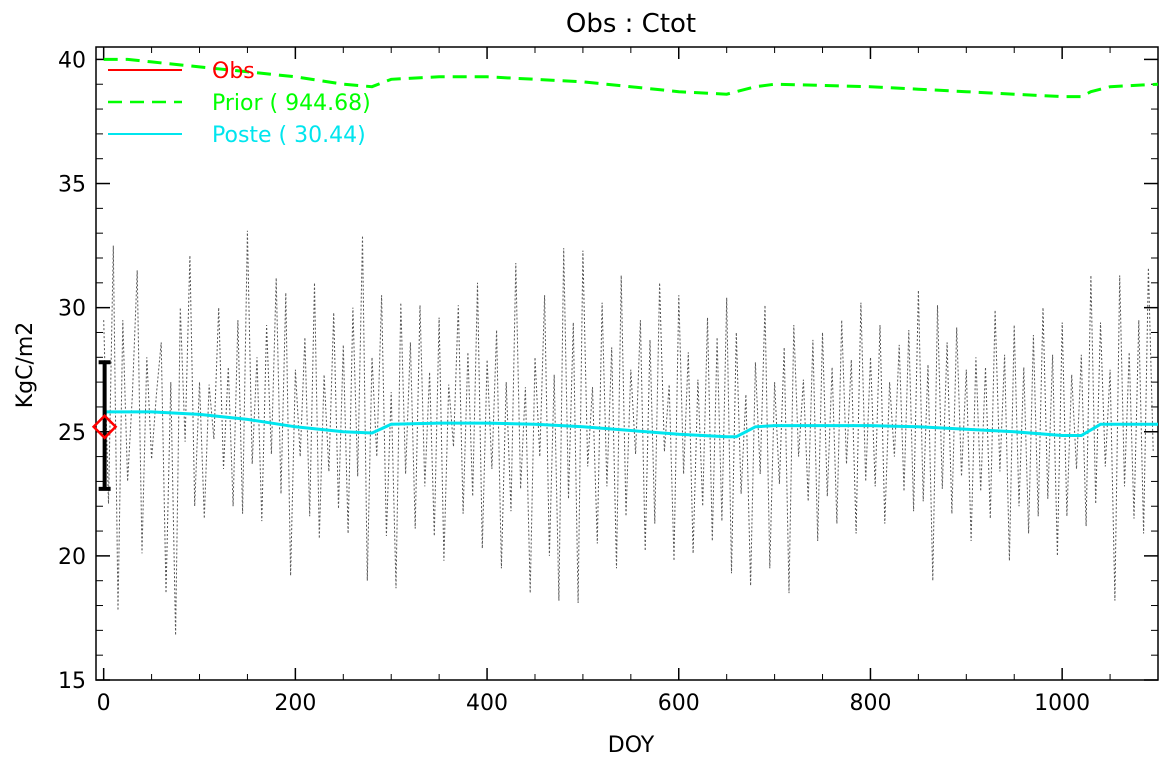 The height and width of the screenshot is (760, 1176). What do you see at coordinates (631, 745) in the screenshot?
I see `x-axis-title: DOY` at bounding box center [631, 745].